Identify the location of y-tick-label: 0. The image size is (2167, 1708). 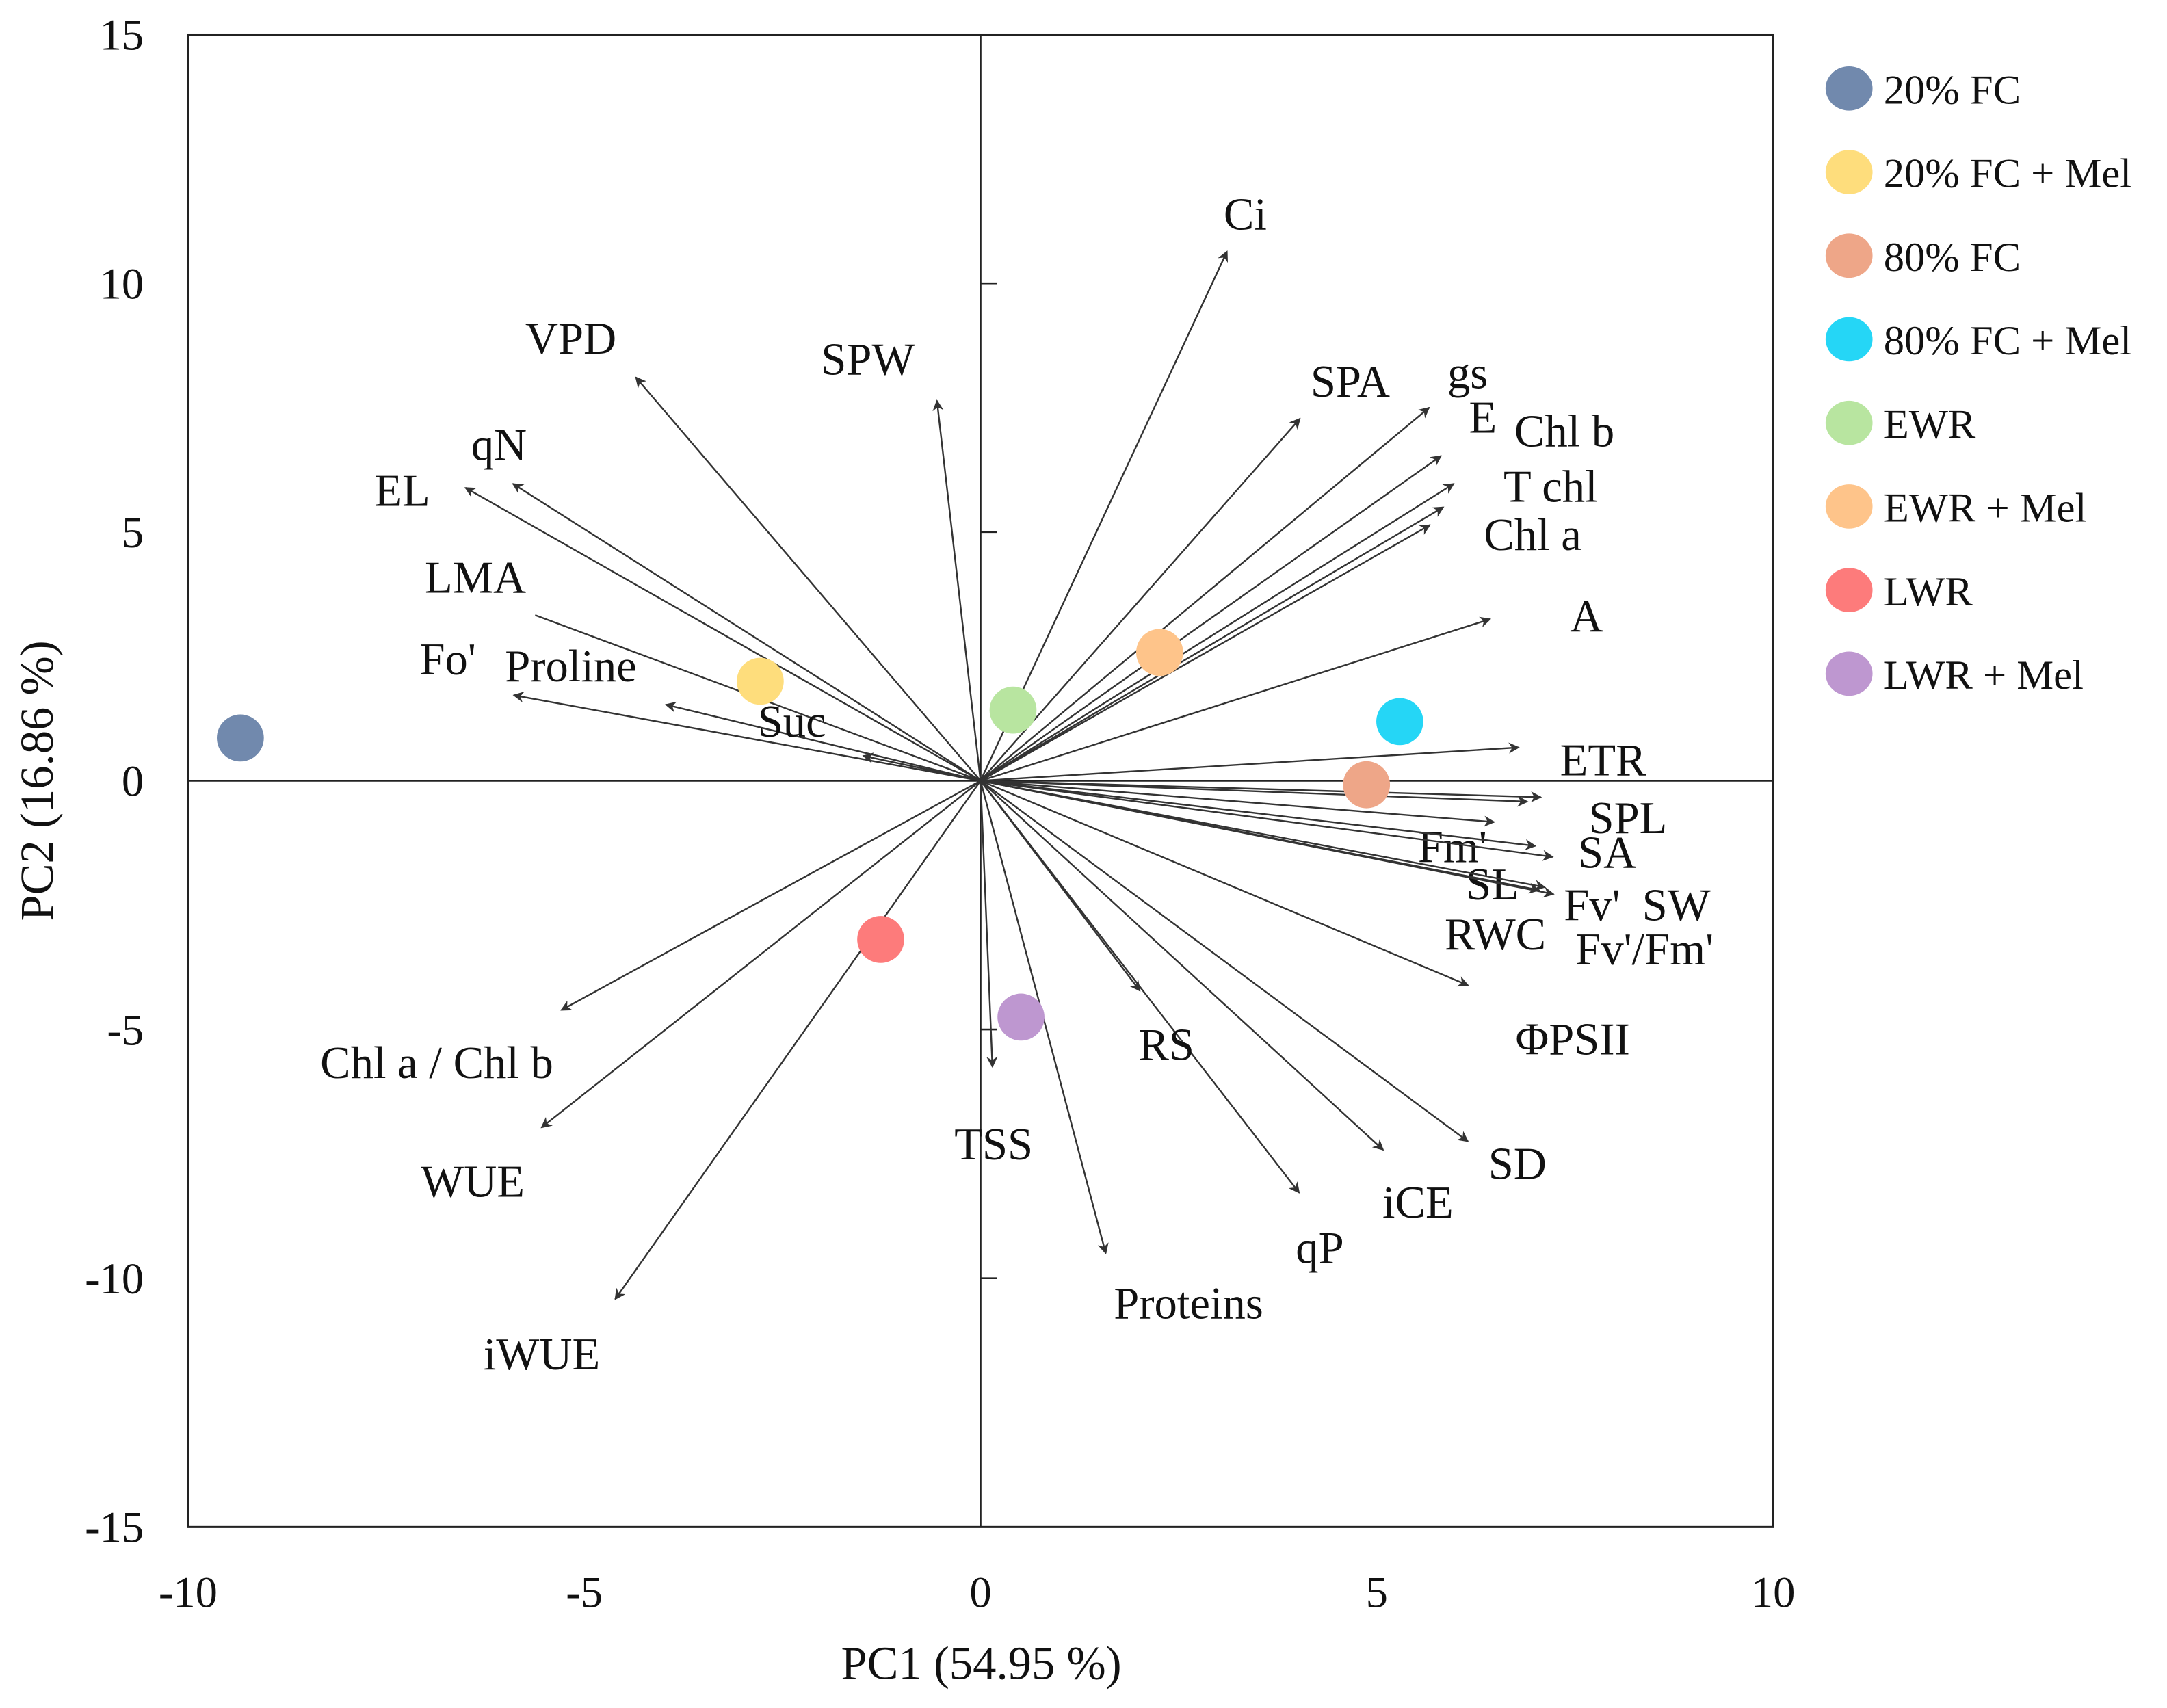
(133, 781).